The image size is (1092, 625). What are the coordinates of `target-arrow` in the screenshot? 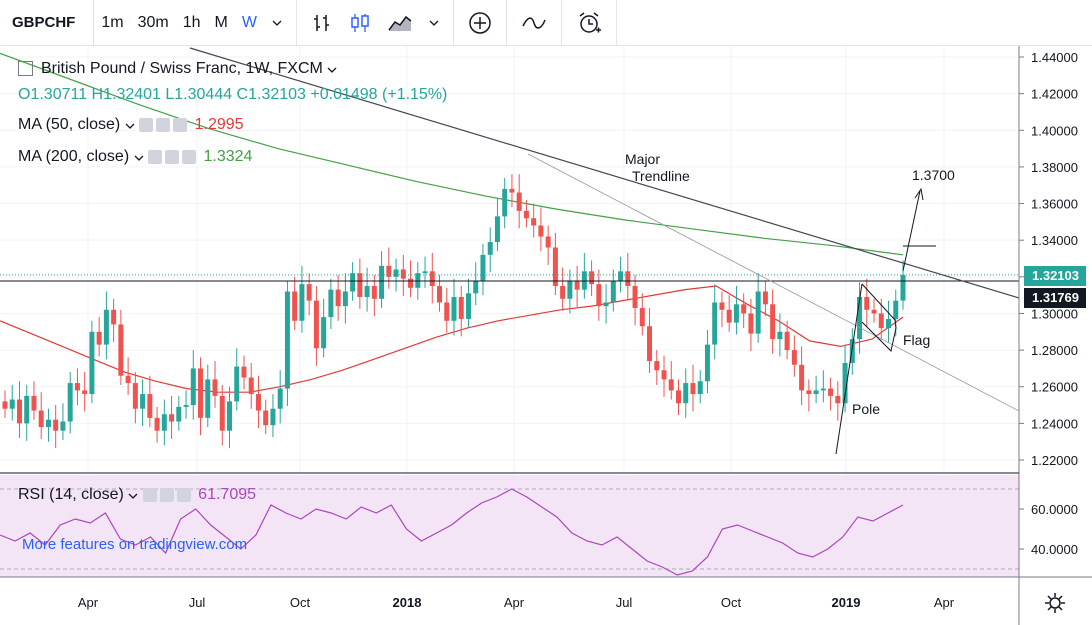 It's located at (911, 231).